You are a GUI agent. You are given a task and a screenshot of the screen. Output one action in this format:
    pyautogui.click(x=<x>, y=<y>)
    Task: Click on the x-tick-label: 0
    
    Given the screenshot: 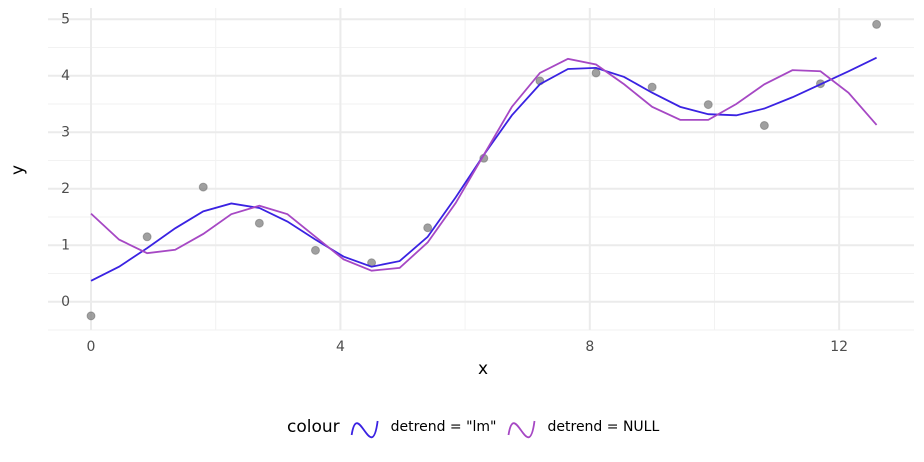 What is the action you would take?
    pyautogui.click(x=91, y=347)
    